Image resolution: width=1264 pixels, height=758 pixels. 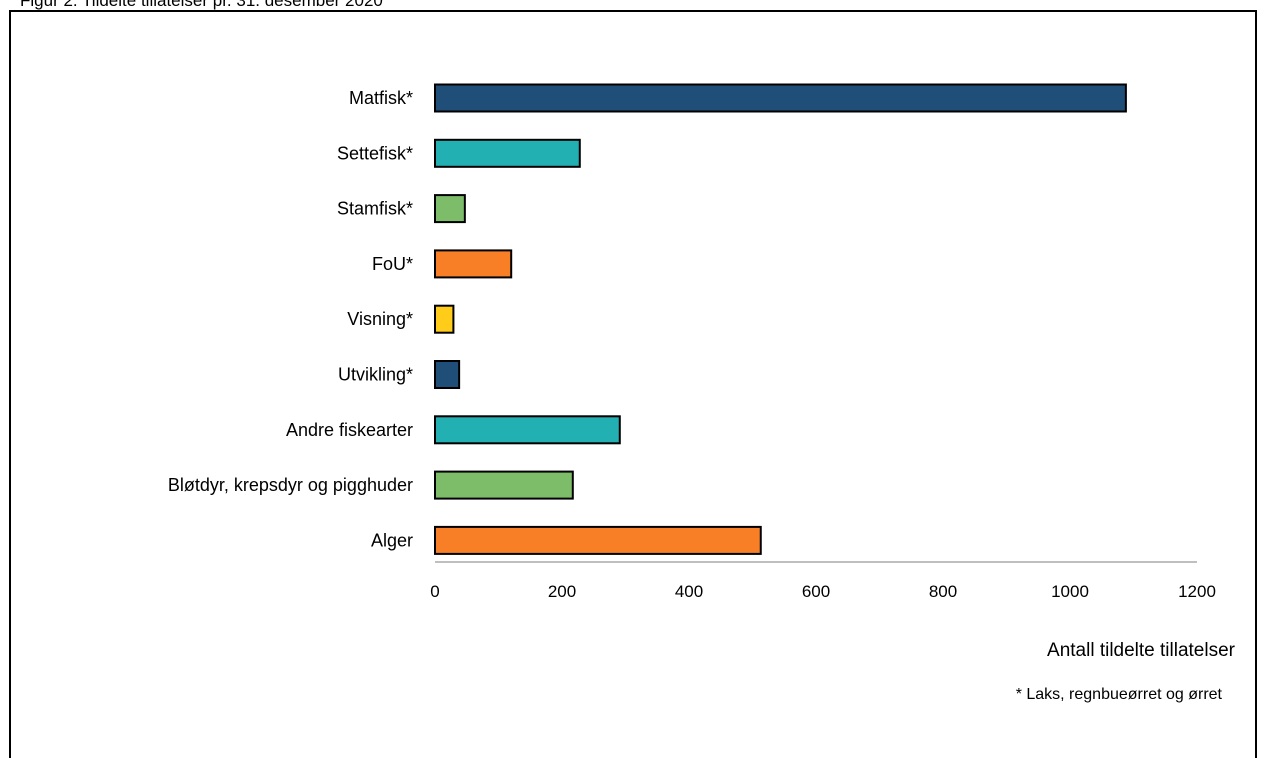 What do you see at coordinates (375, 375) in the screenshot?
I see `category-label-5: Utvikling*` at bounding box center [375, 375].